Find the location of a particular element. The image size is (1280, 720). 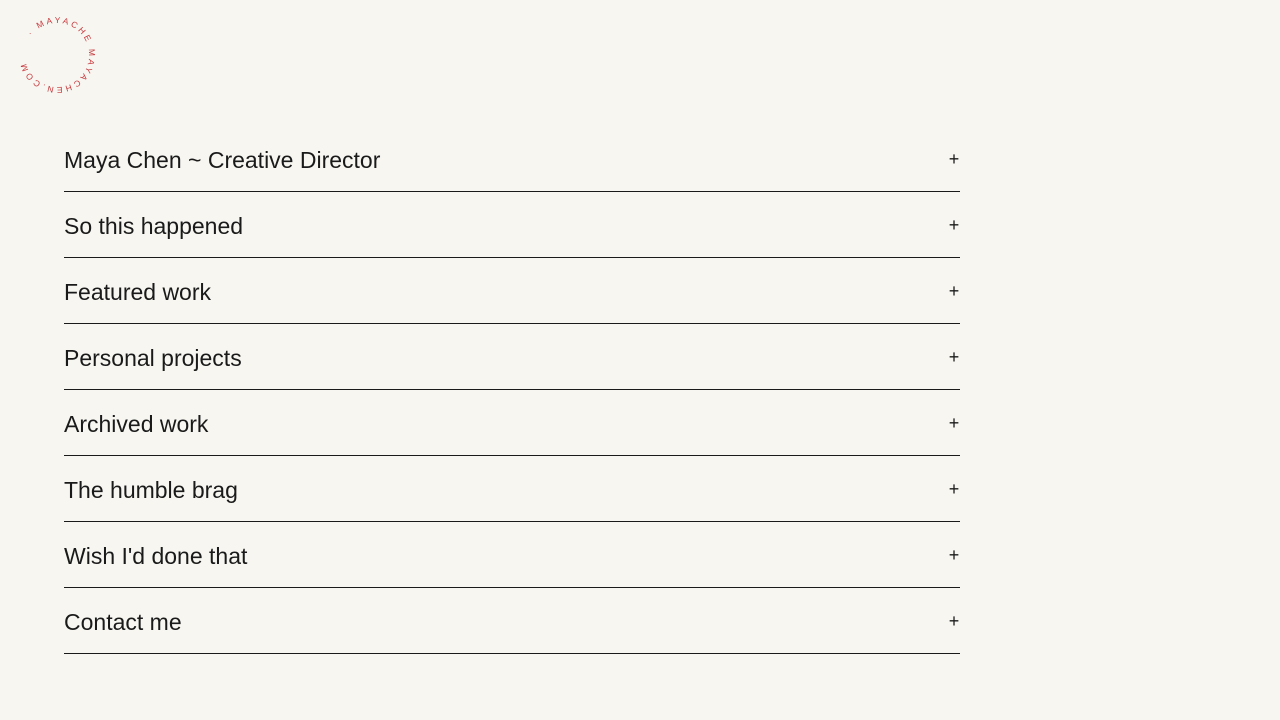

menu-item-label: Maya Chen ~ Creative Director is located at coordinates (222, 160).